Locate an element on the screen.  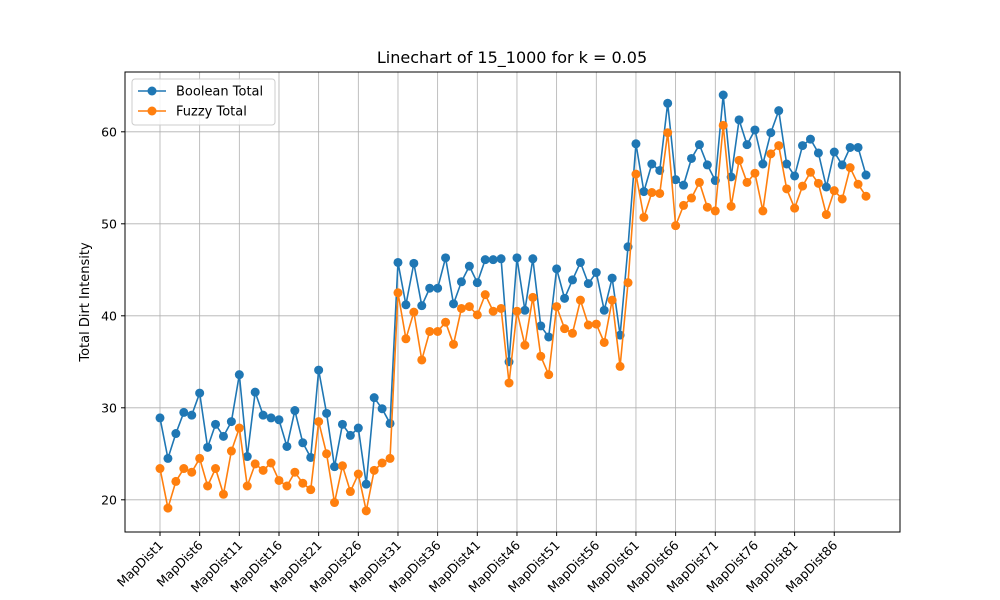
y-tick-label: 20 is located at coordinates (109, 499).